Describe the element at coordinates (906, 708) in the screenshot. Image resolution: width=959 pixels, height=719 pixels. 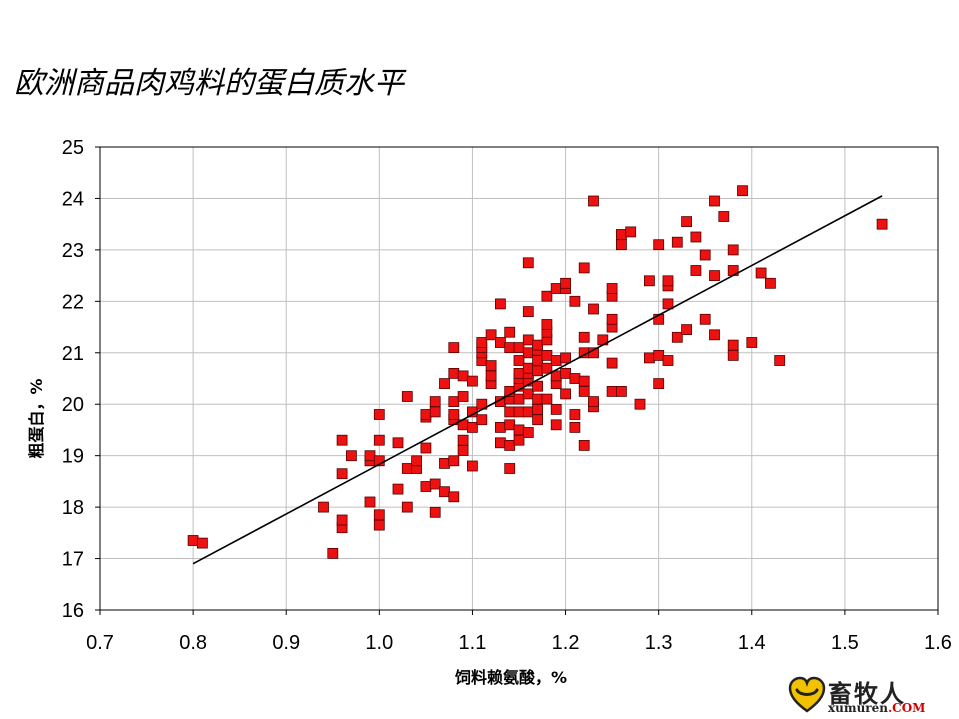
I see `logo-com-text: .COM` at that location.